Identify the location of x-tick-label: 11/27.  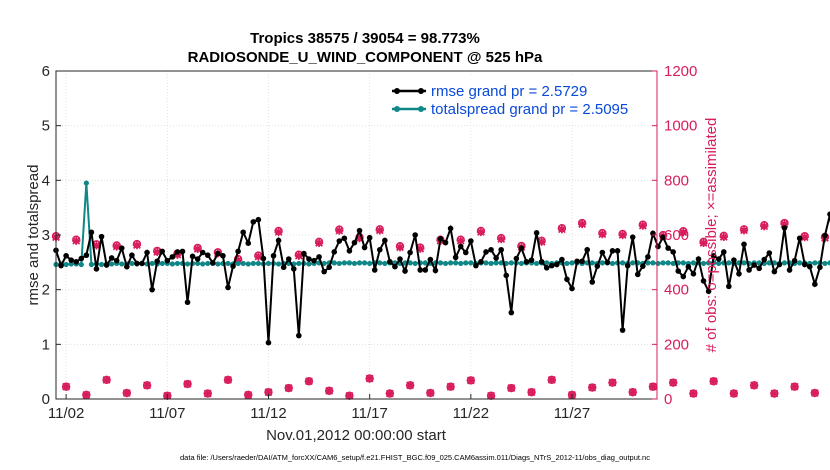
(572, 413).